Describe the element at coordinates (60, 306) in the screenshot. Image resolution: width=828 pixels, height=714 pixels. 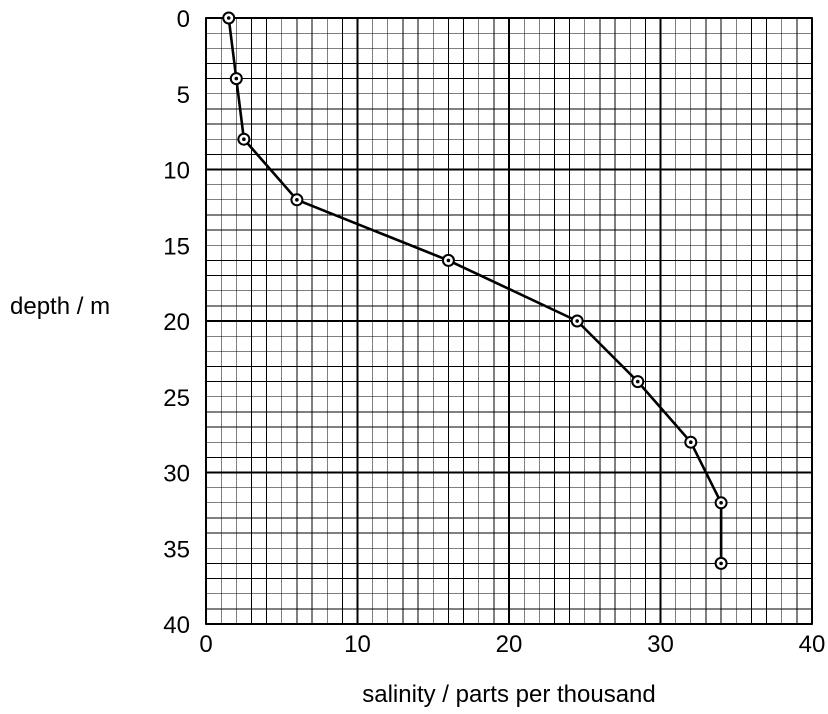
I see `y-axis-title: depth / m` at that location.